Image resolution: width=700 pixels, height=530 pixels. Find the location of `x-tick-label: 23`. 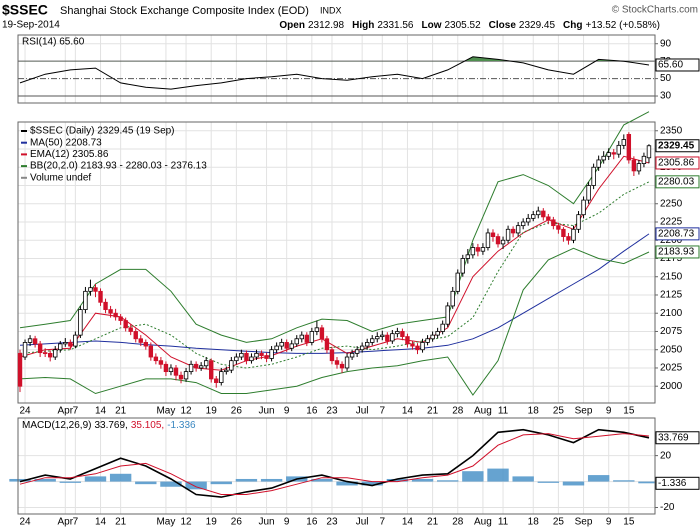

x-tick-label: 23 is located at coordinates (332, 411).